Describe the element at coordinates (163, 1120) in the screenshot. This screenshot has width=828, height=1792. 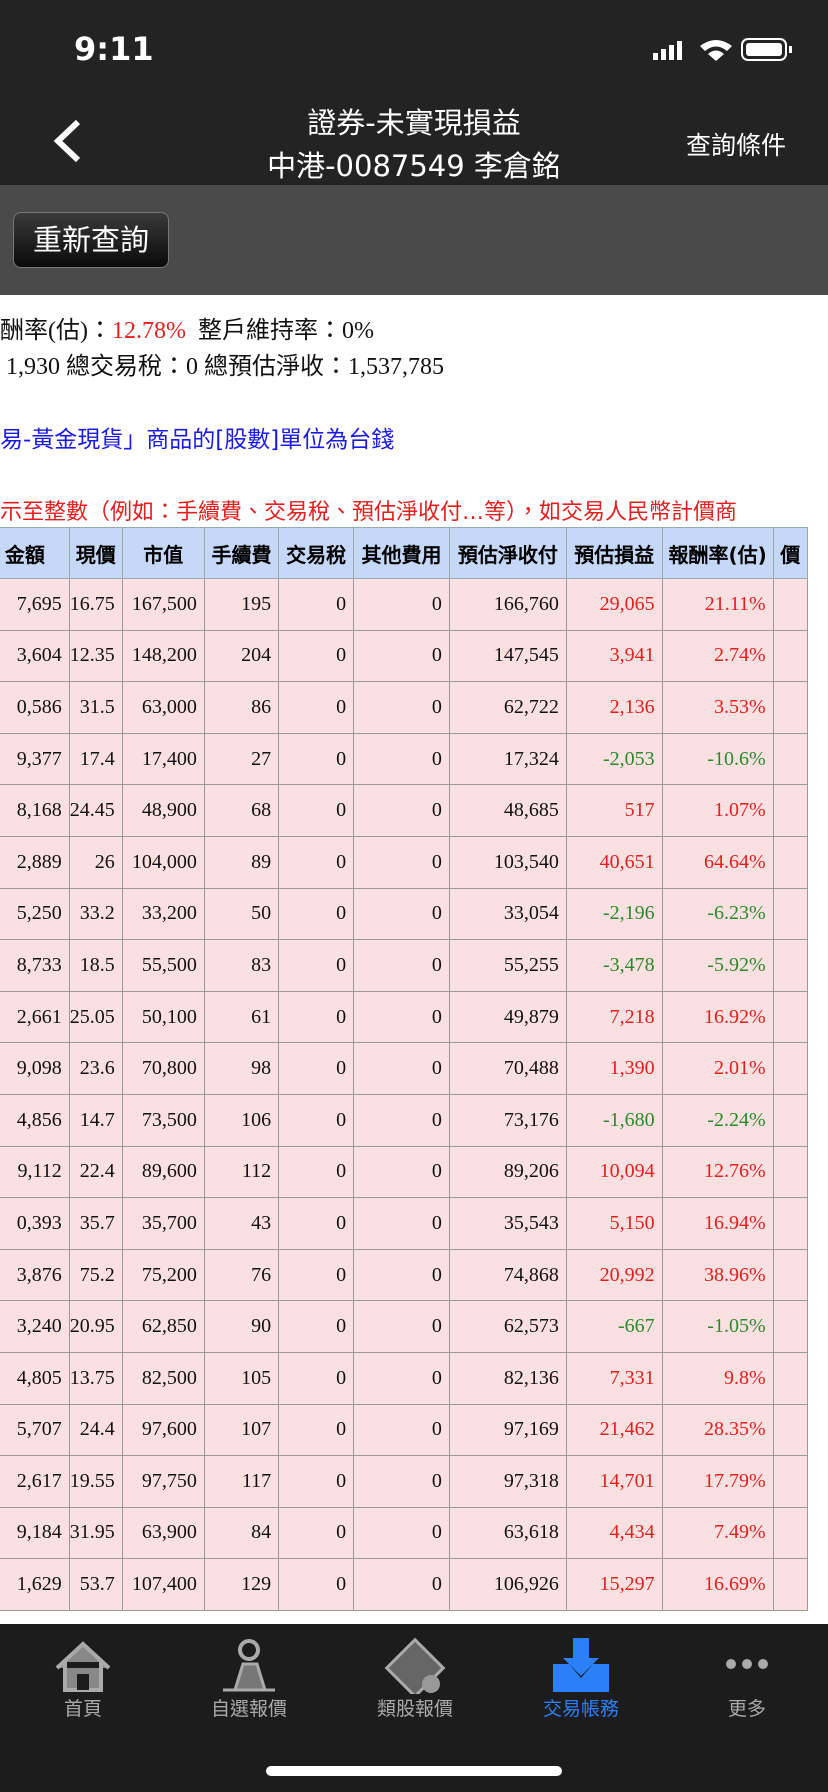
I see `table-cell: 73,500` at that location.